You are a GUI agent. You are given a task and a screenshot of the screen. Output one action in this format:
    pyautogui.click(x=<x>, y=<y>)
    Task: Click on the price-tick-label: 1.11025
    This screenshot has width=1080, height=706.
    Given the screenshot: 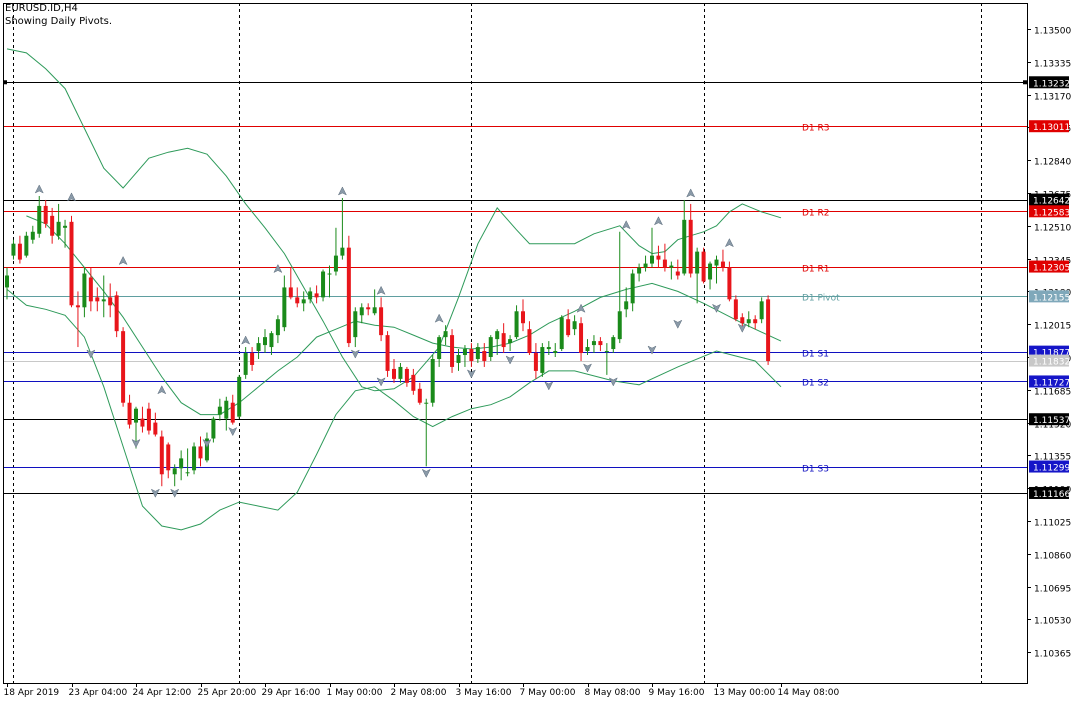 What is the action you would take?
    pyautogui.click(x=1052, y=524)
    